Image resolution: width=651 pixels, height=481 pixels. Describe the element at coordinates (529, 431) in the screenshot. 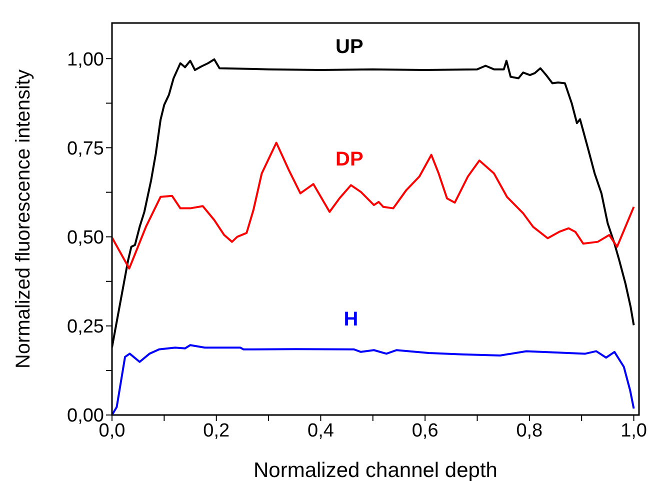

I see `x-tick-label: 0,8` at that location.